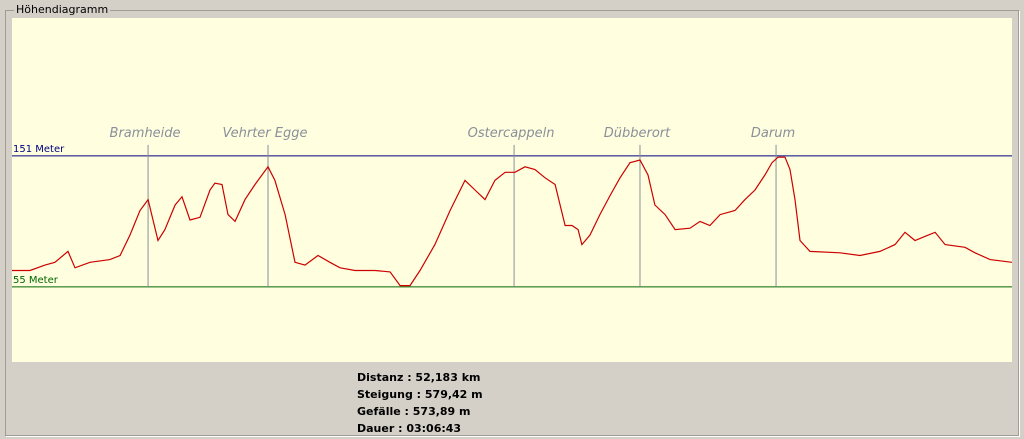 This screenshot has height=439, width=1024. I want to click on group-title: Höhendiagramm, so click(62, 9).